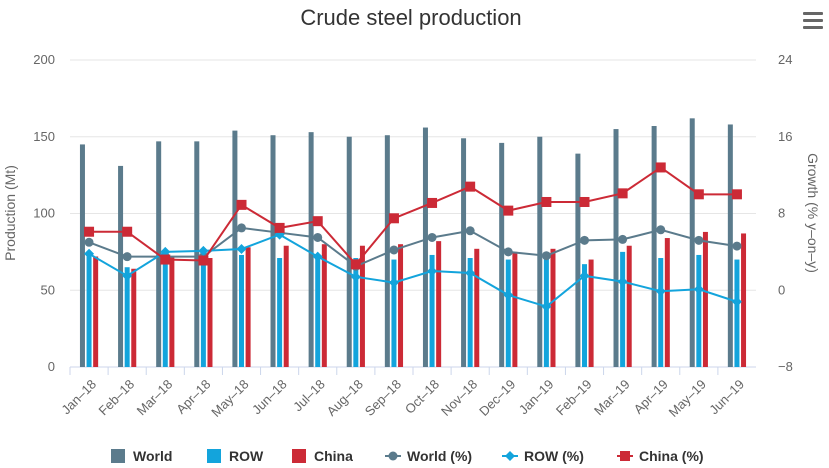 The height and width of the screenshot is (468, 829). I want to click on chart-title: Crude steel production, so click(410, 17).